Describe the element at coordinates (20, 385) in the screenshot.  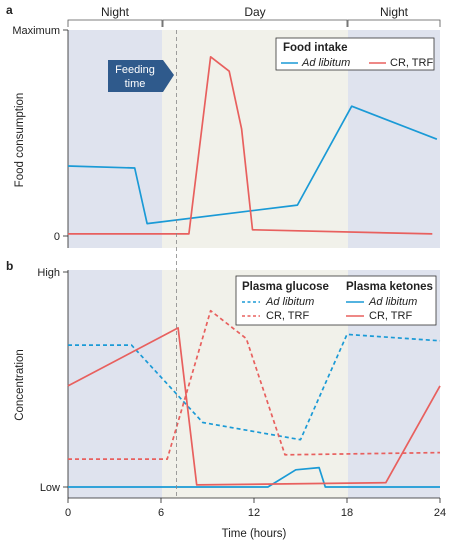
I see `panel-b-ylabel: Concentration` at that location.